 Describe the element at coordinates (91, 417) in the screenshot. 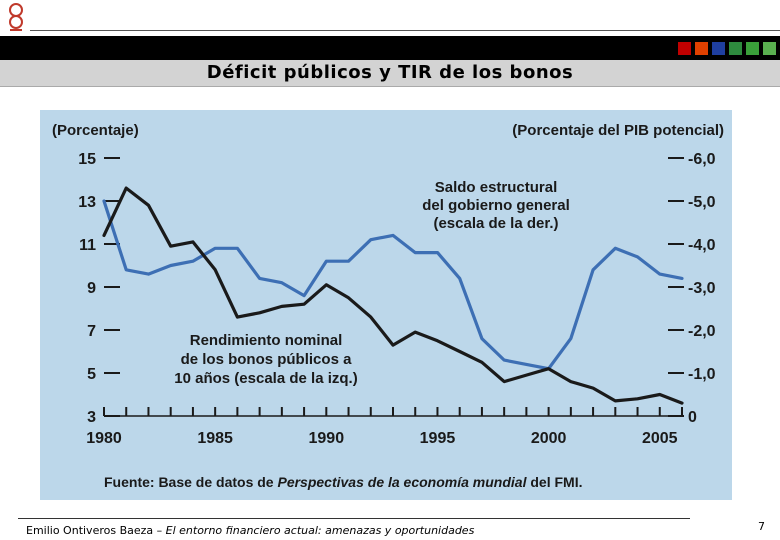

I see `left-tick-label: 3` at that location.